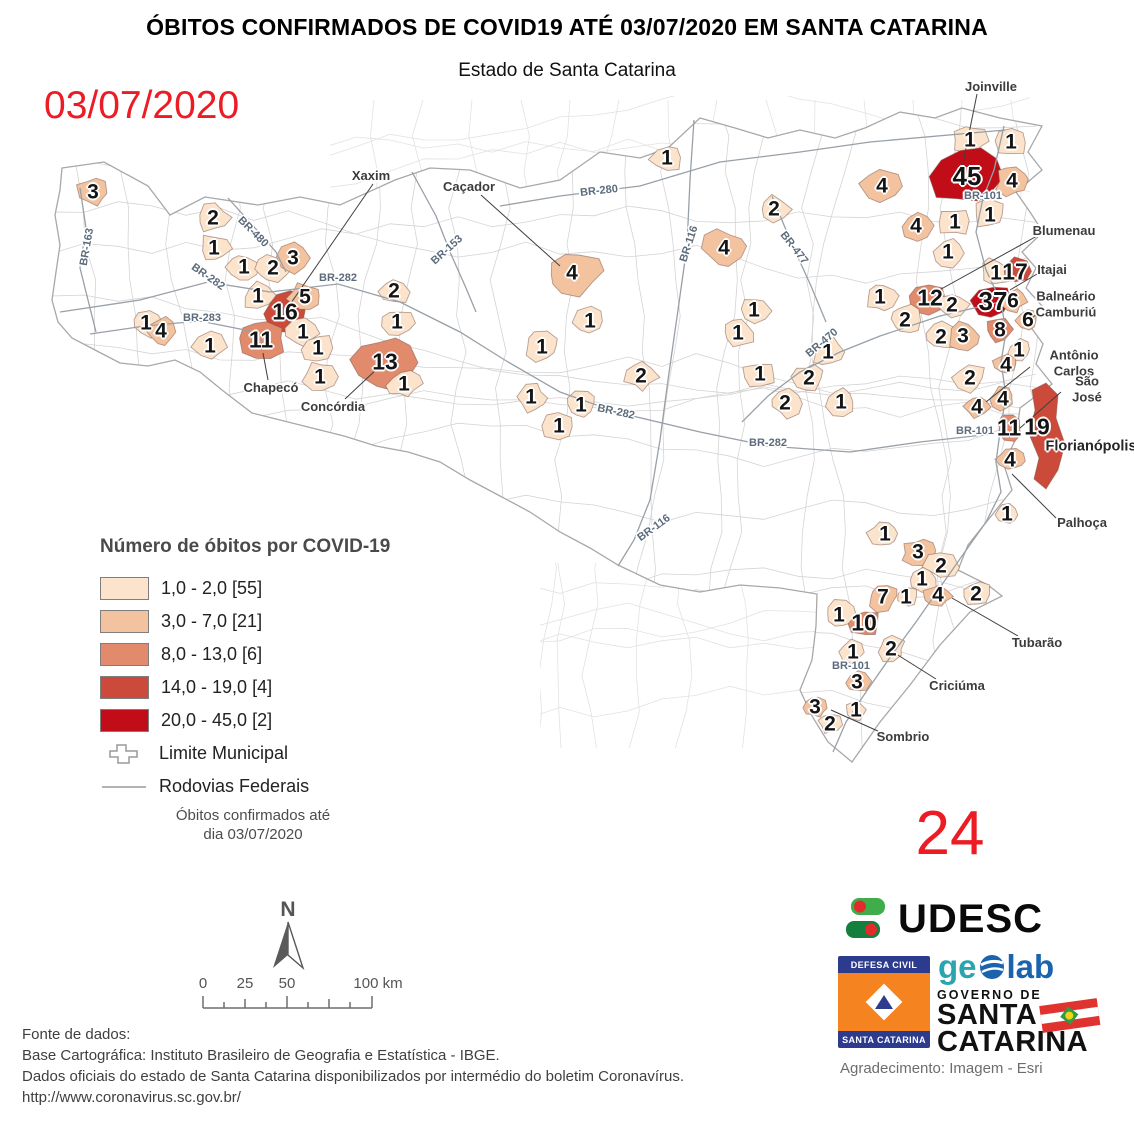 Image resolution: width=1134 pixels, height=1134 pixels. I want to click on logo-governo-sc: GOVERNO DE SANTA CATARINA, so click(1032, 1022).